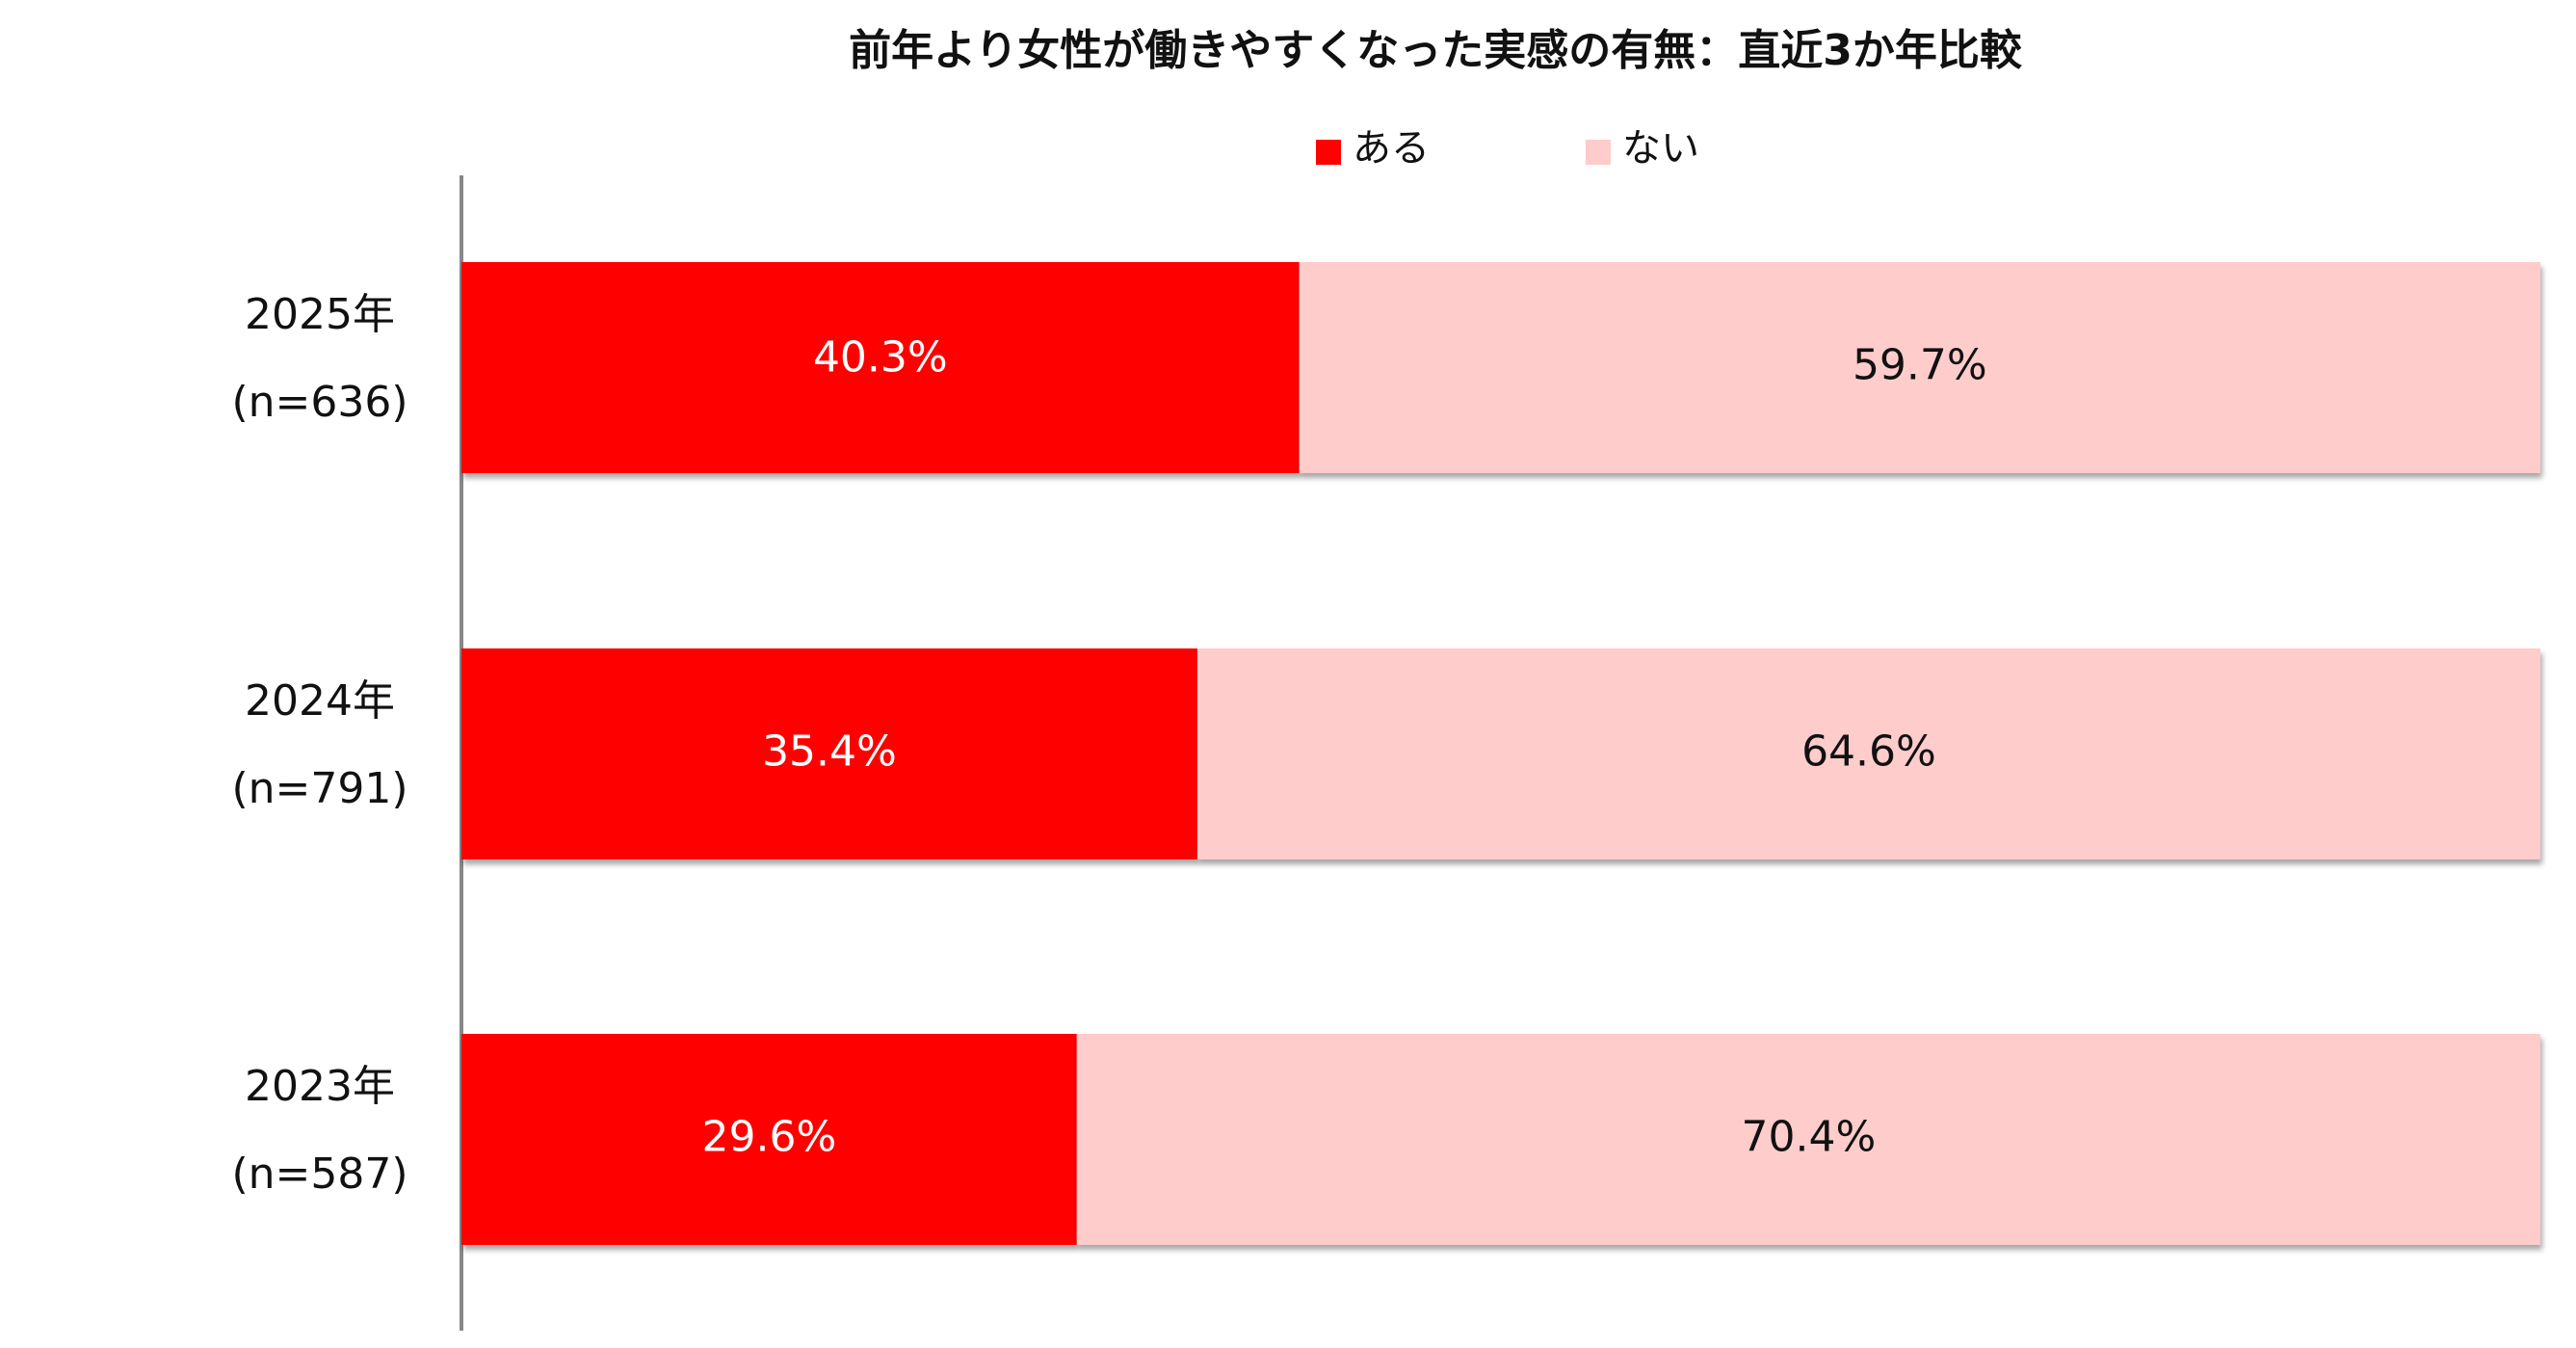  Describe the element at coordinates (320, 701) in the screenshot. I see `category-label: 2024年` at that location.